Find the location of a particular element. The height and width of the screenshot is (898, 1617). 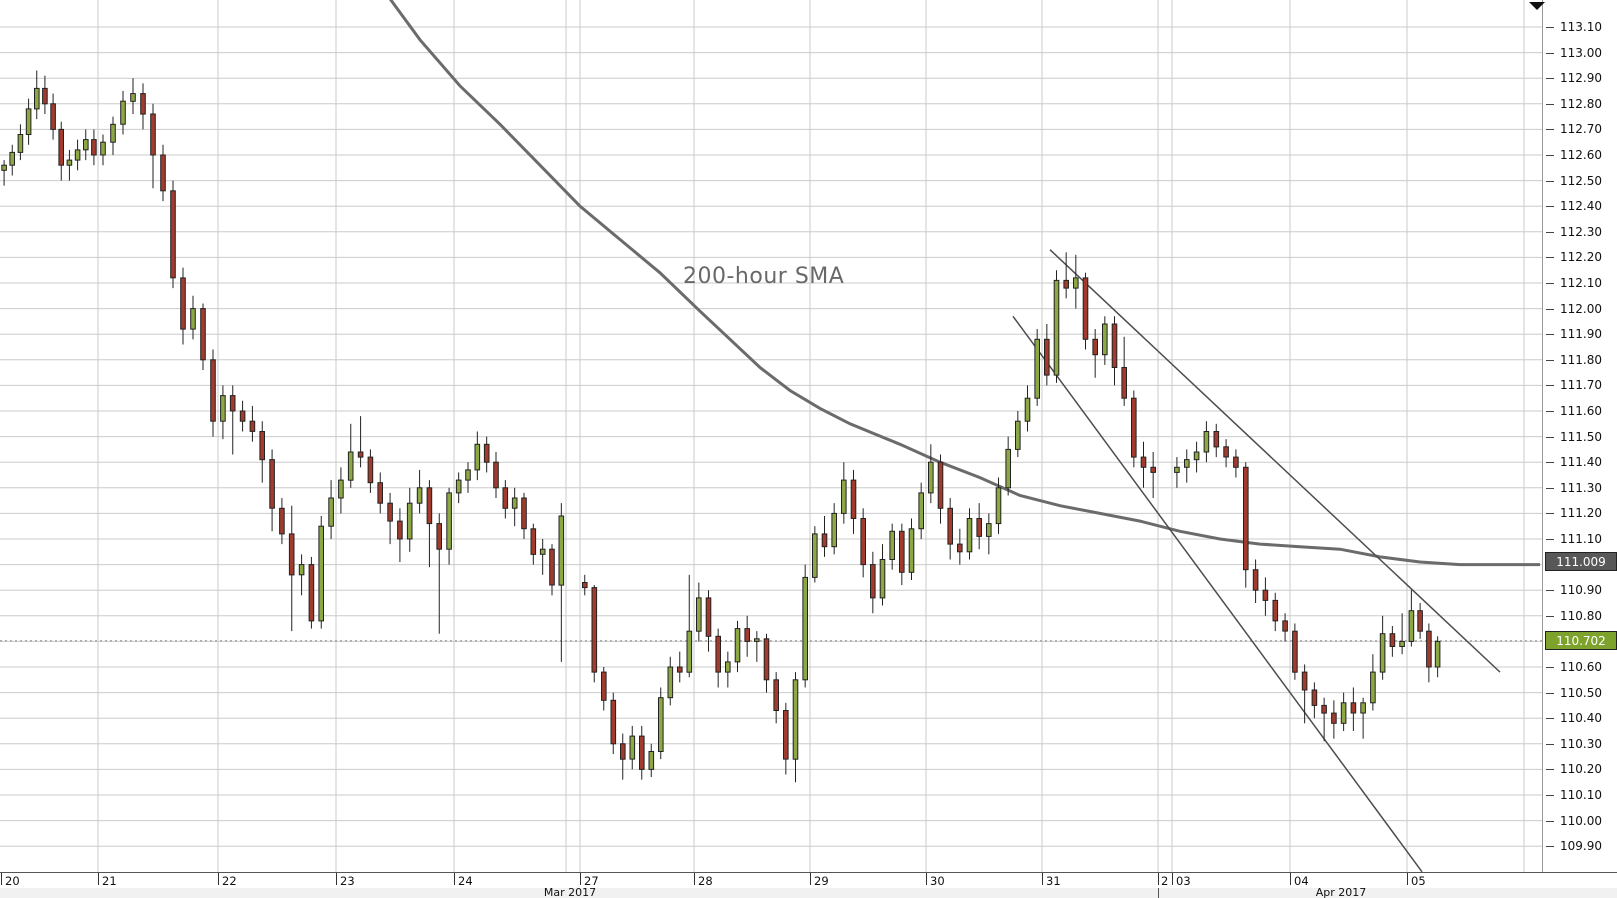

price-tick-label: 110.60 is located at coordinates (1581, 667).